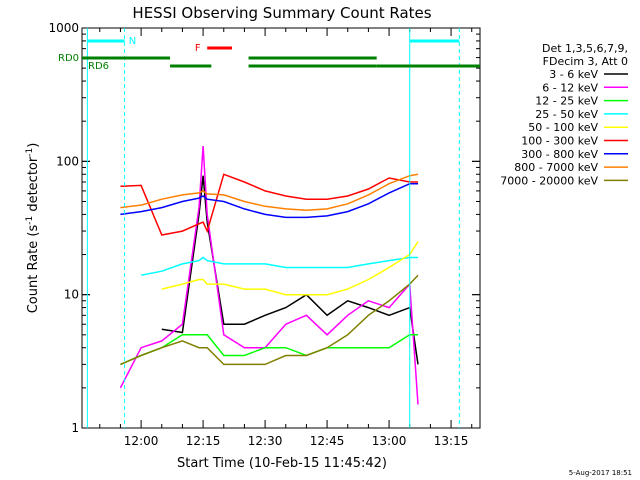 Image resolution: width=640 pixels, height=480 pixels. Describe the element at coordinates (203, 441) in the screenshot. I see `x-tick-label: 12:15` at that location.